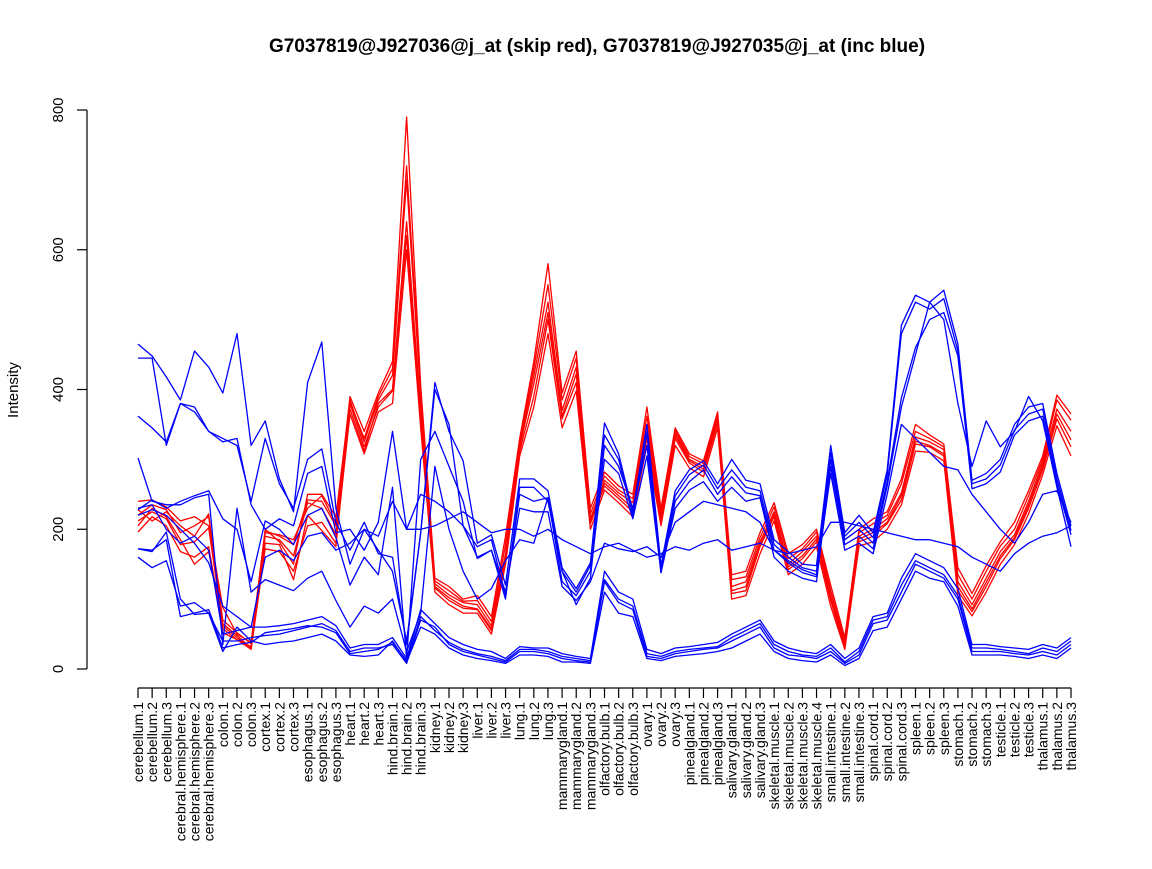 The image size is (1152, 869). I want to click on x-tick-label-31: mammarygland.1, so click(562, 756).